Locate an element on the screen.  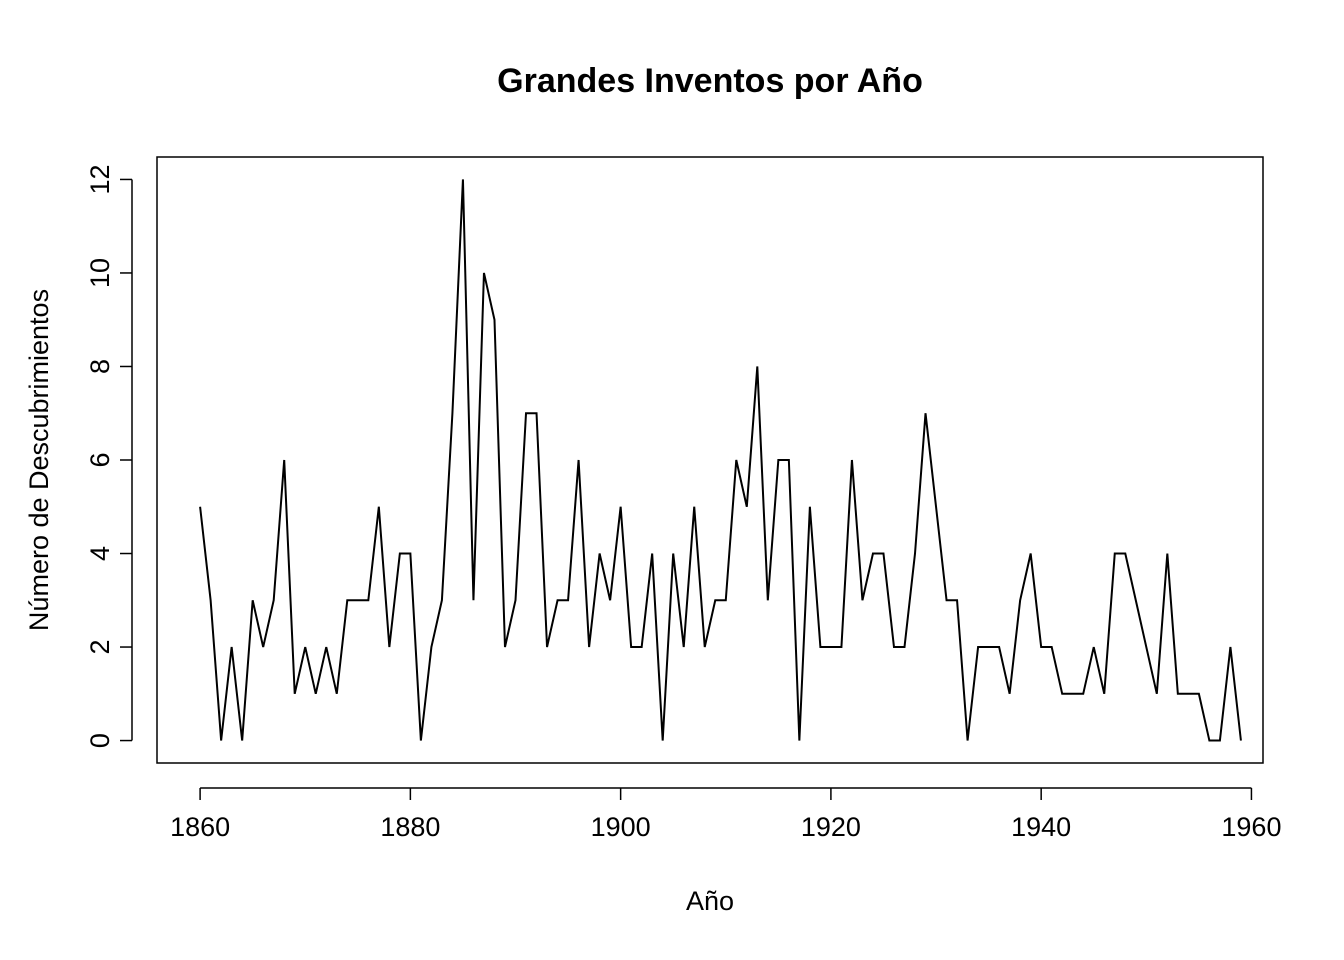
x-tick-label: 1900 is located at coordinates (621, 827).